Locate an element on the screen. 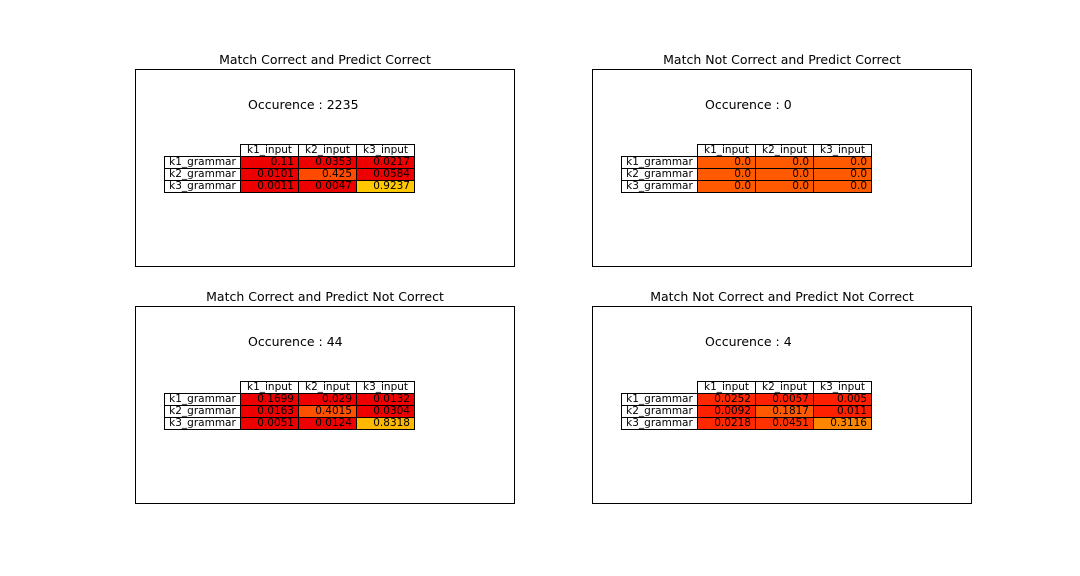  heatmap-cell: 0.8318 is located at coordinates (385, 423).